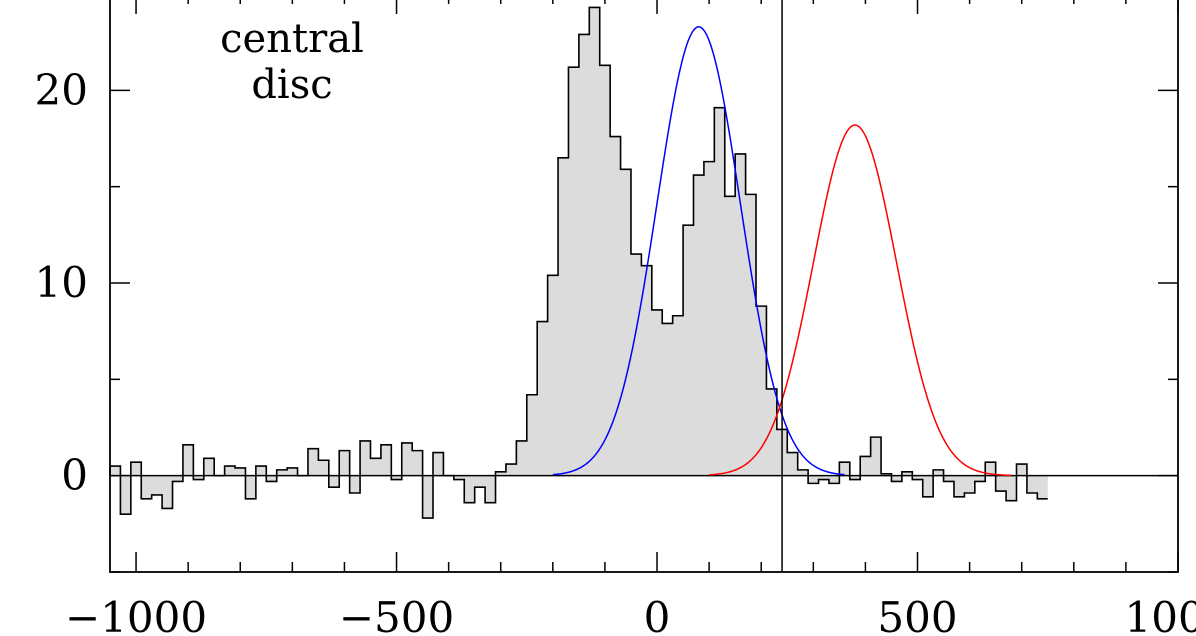 The width and height of the screenshot is (1196, 636). What do you see at coordinates (291, 85) in the screenshot?
I see `annotation-line-2: disc` at bounding box center [291, 85].